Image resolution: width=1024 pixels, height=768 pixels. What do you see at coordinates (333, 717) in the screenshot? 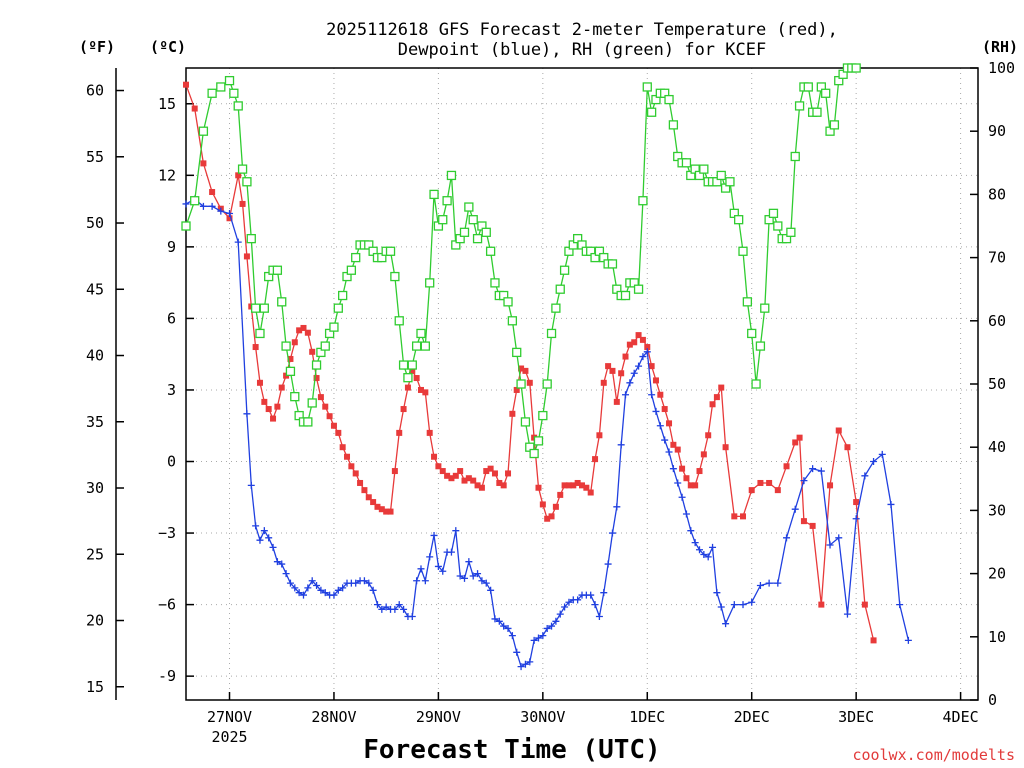
I see `x-tick-label: 28NOV` at bounding box center [333, 717].